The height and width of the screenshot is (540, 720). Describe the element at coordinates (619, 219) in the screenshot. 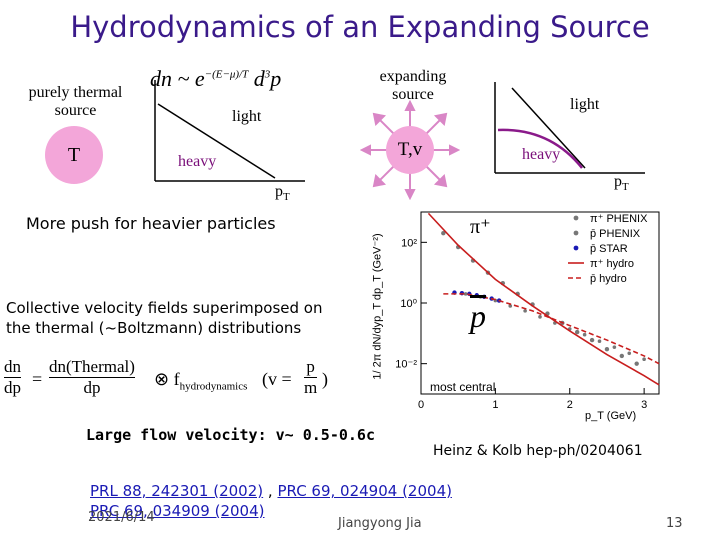

I see `legend-label-0: π⁺ PHENIX` at that location.